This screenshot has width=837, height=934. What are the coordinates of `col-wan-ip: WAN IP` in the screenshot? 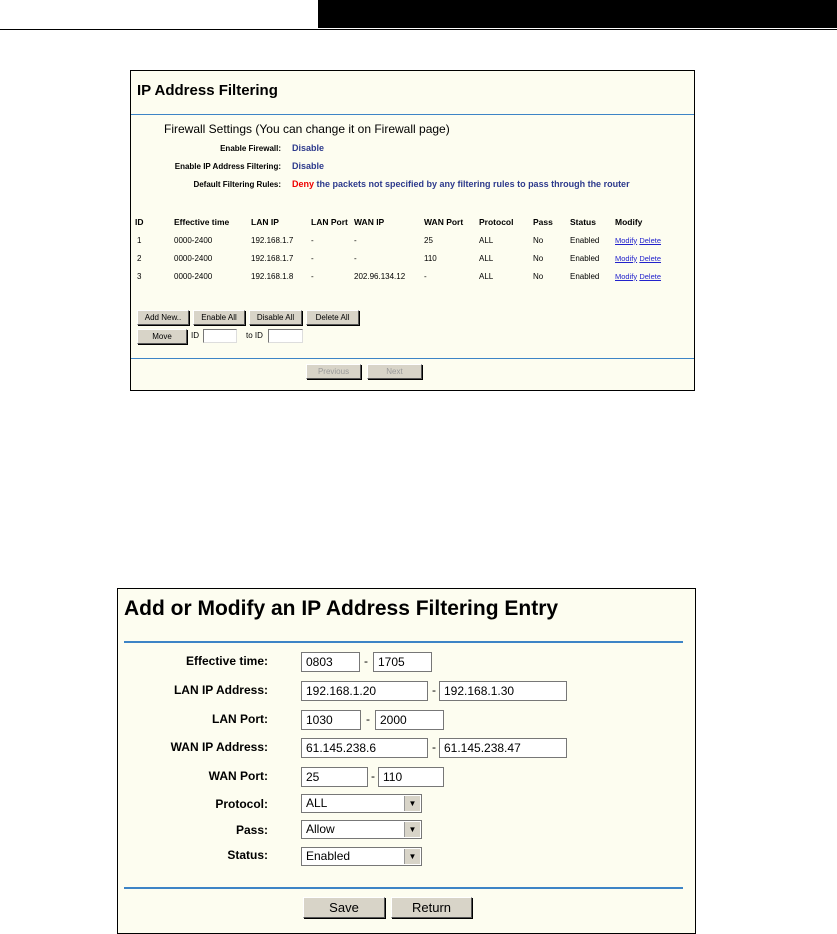 It's located at (369, 222).